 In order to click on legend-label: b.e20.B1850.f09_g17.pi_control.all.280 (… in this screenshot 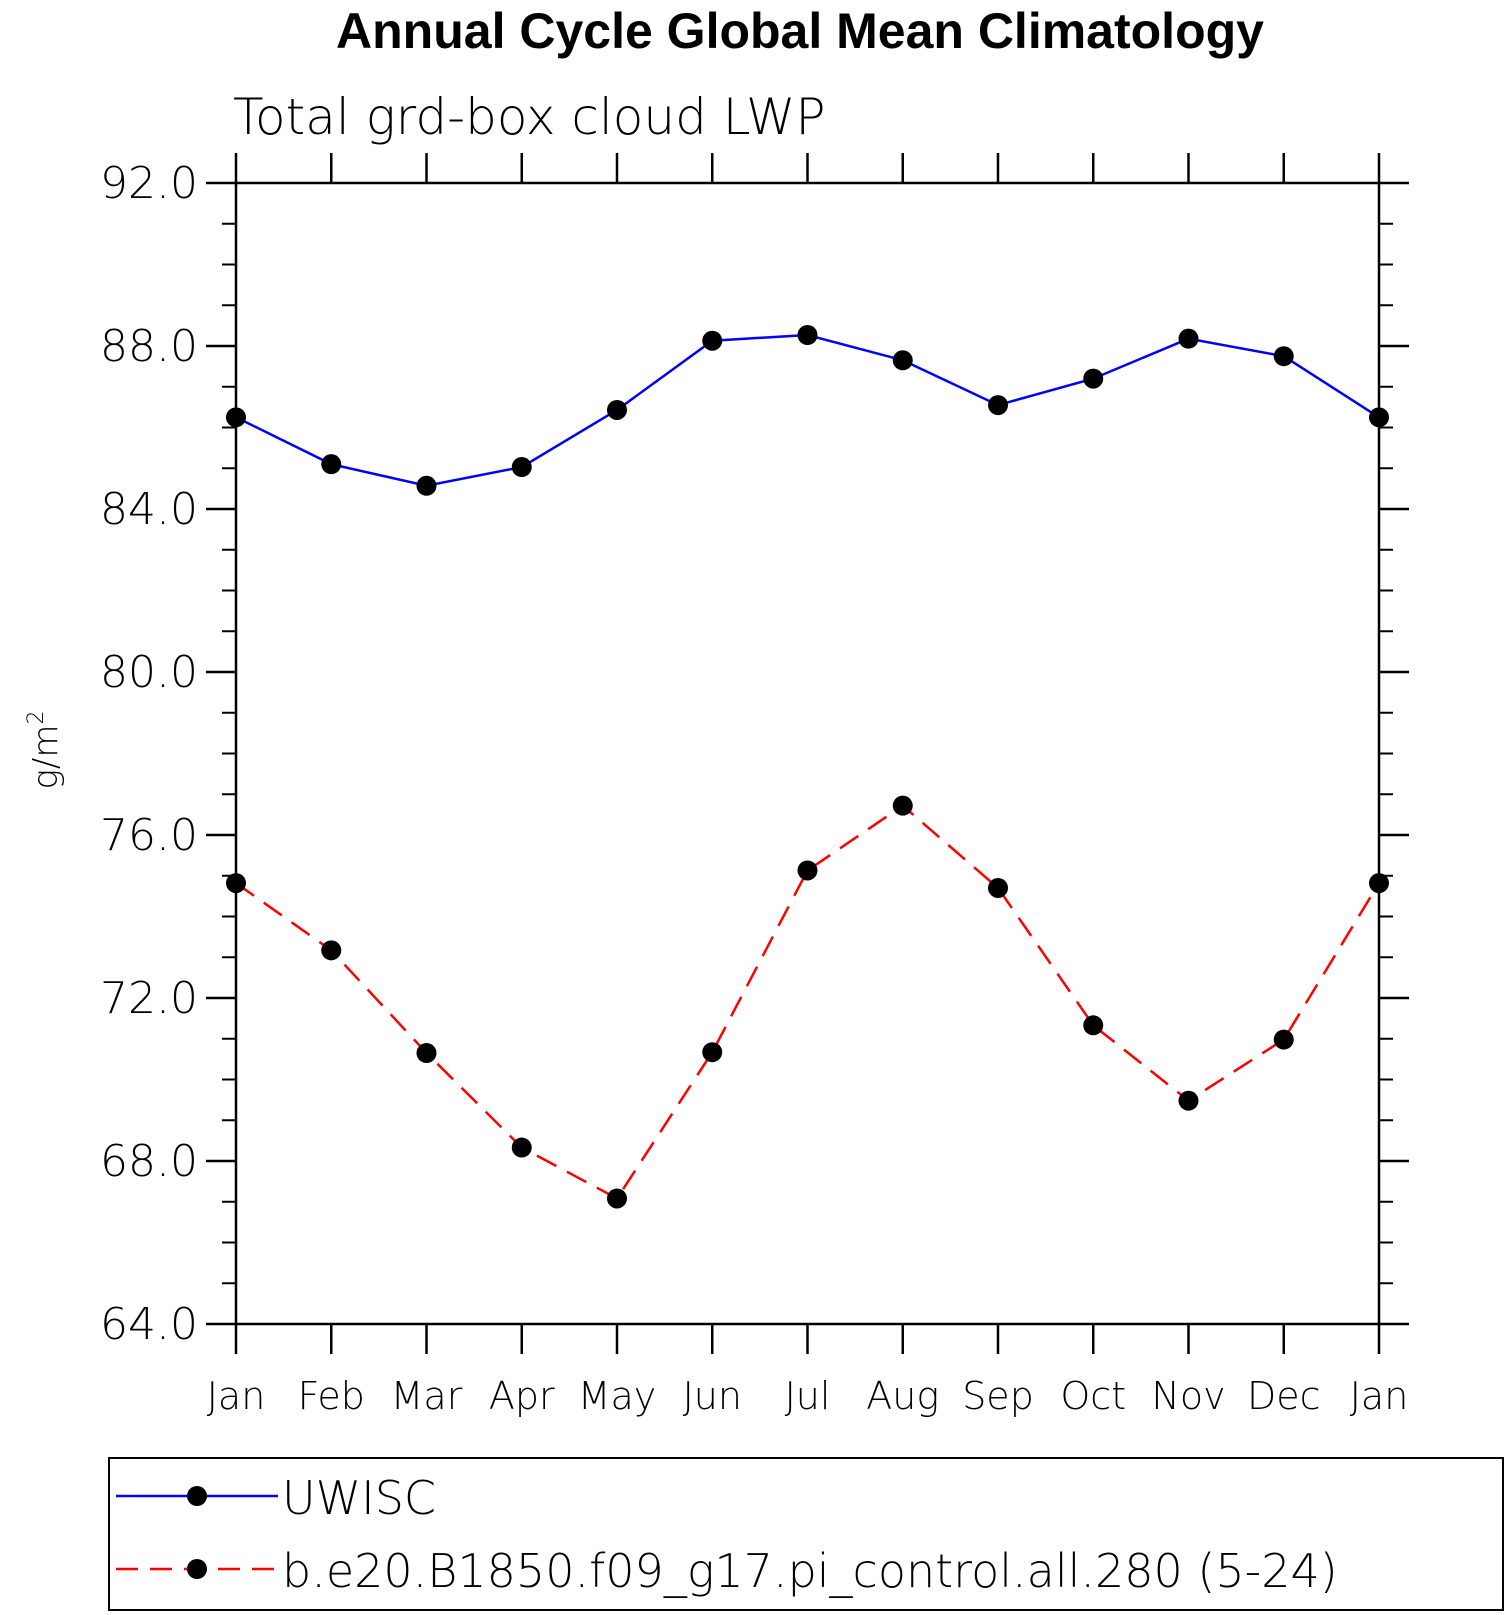, I will do `click(810, 1571)`.